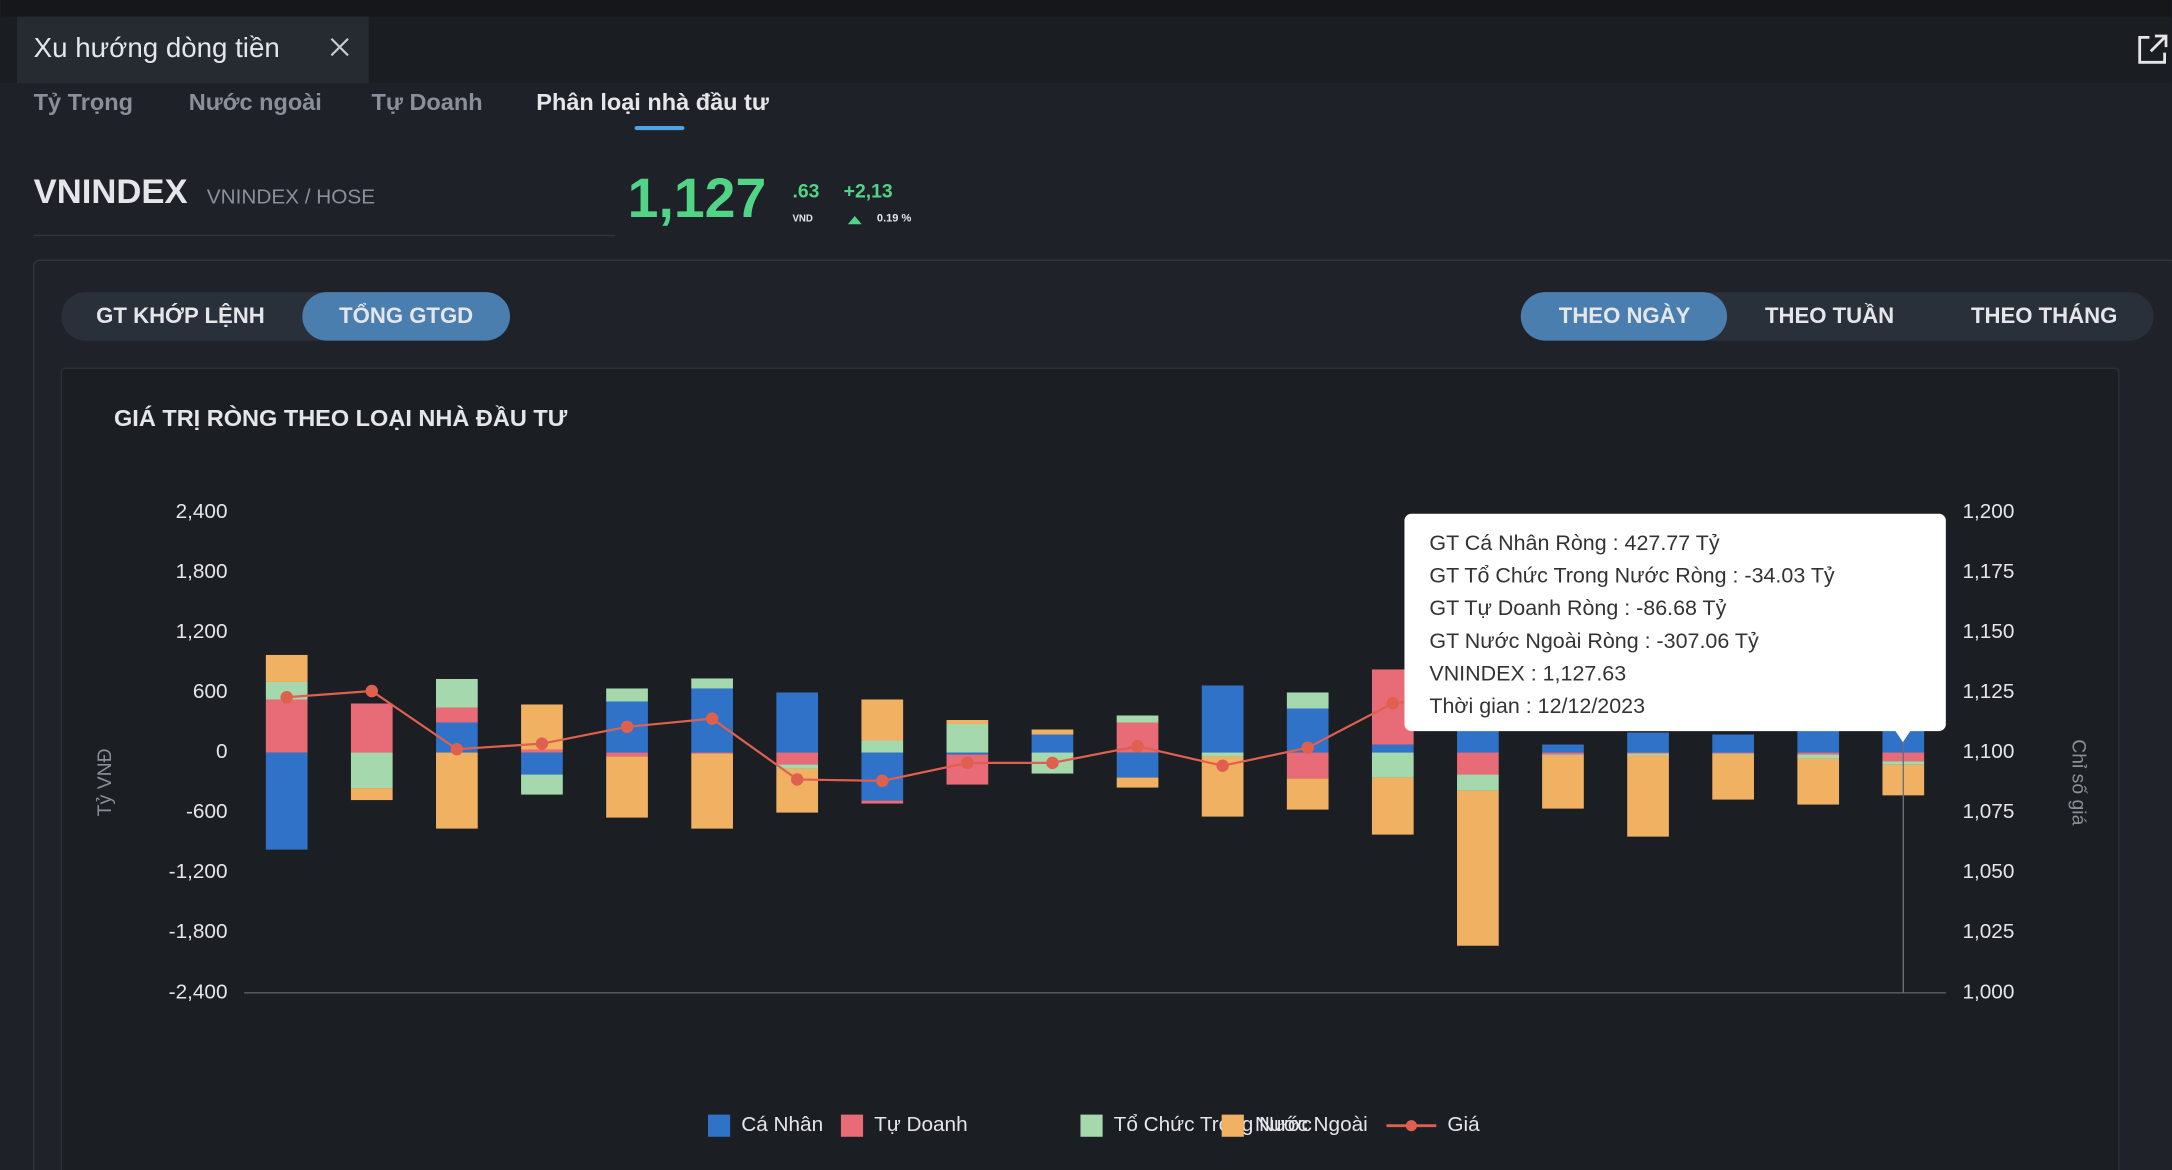 This screenshot has height=1170, width=2172. I want to click on currency: VND, so click(802, 218).